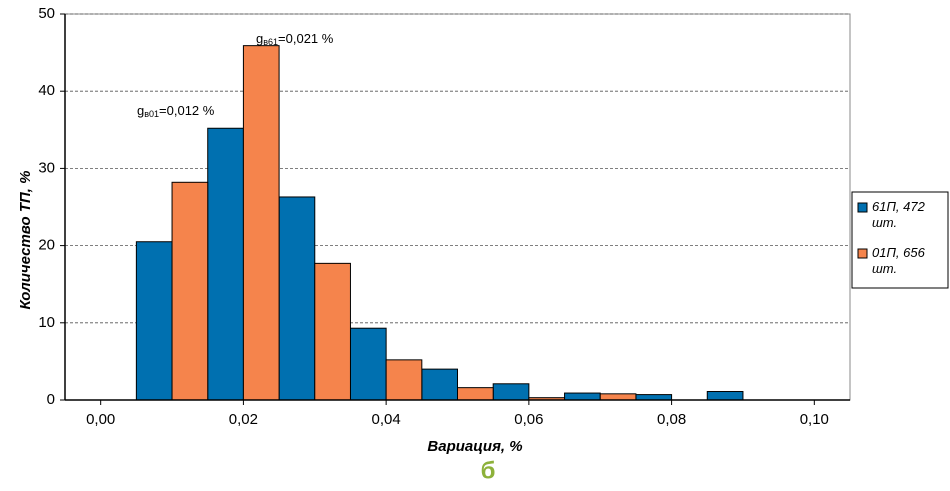 Image resolution: width=950 pixels, height=491 pixels. Describe the element at coordinates (306, 38) in the screenshot. I see `annotation-text: =0,021 %` at that location.